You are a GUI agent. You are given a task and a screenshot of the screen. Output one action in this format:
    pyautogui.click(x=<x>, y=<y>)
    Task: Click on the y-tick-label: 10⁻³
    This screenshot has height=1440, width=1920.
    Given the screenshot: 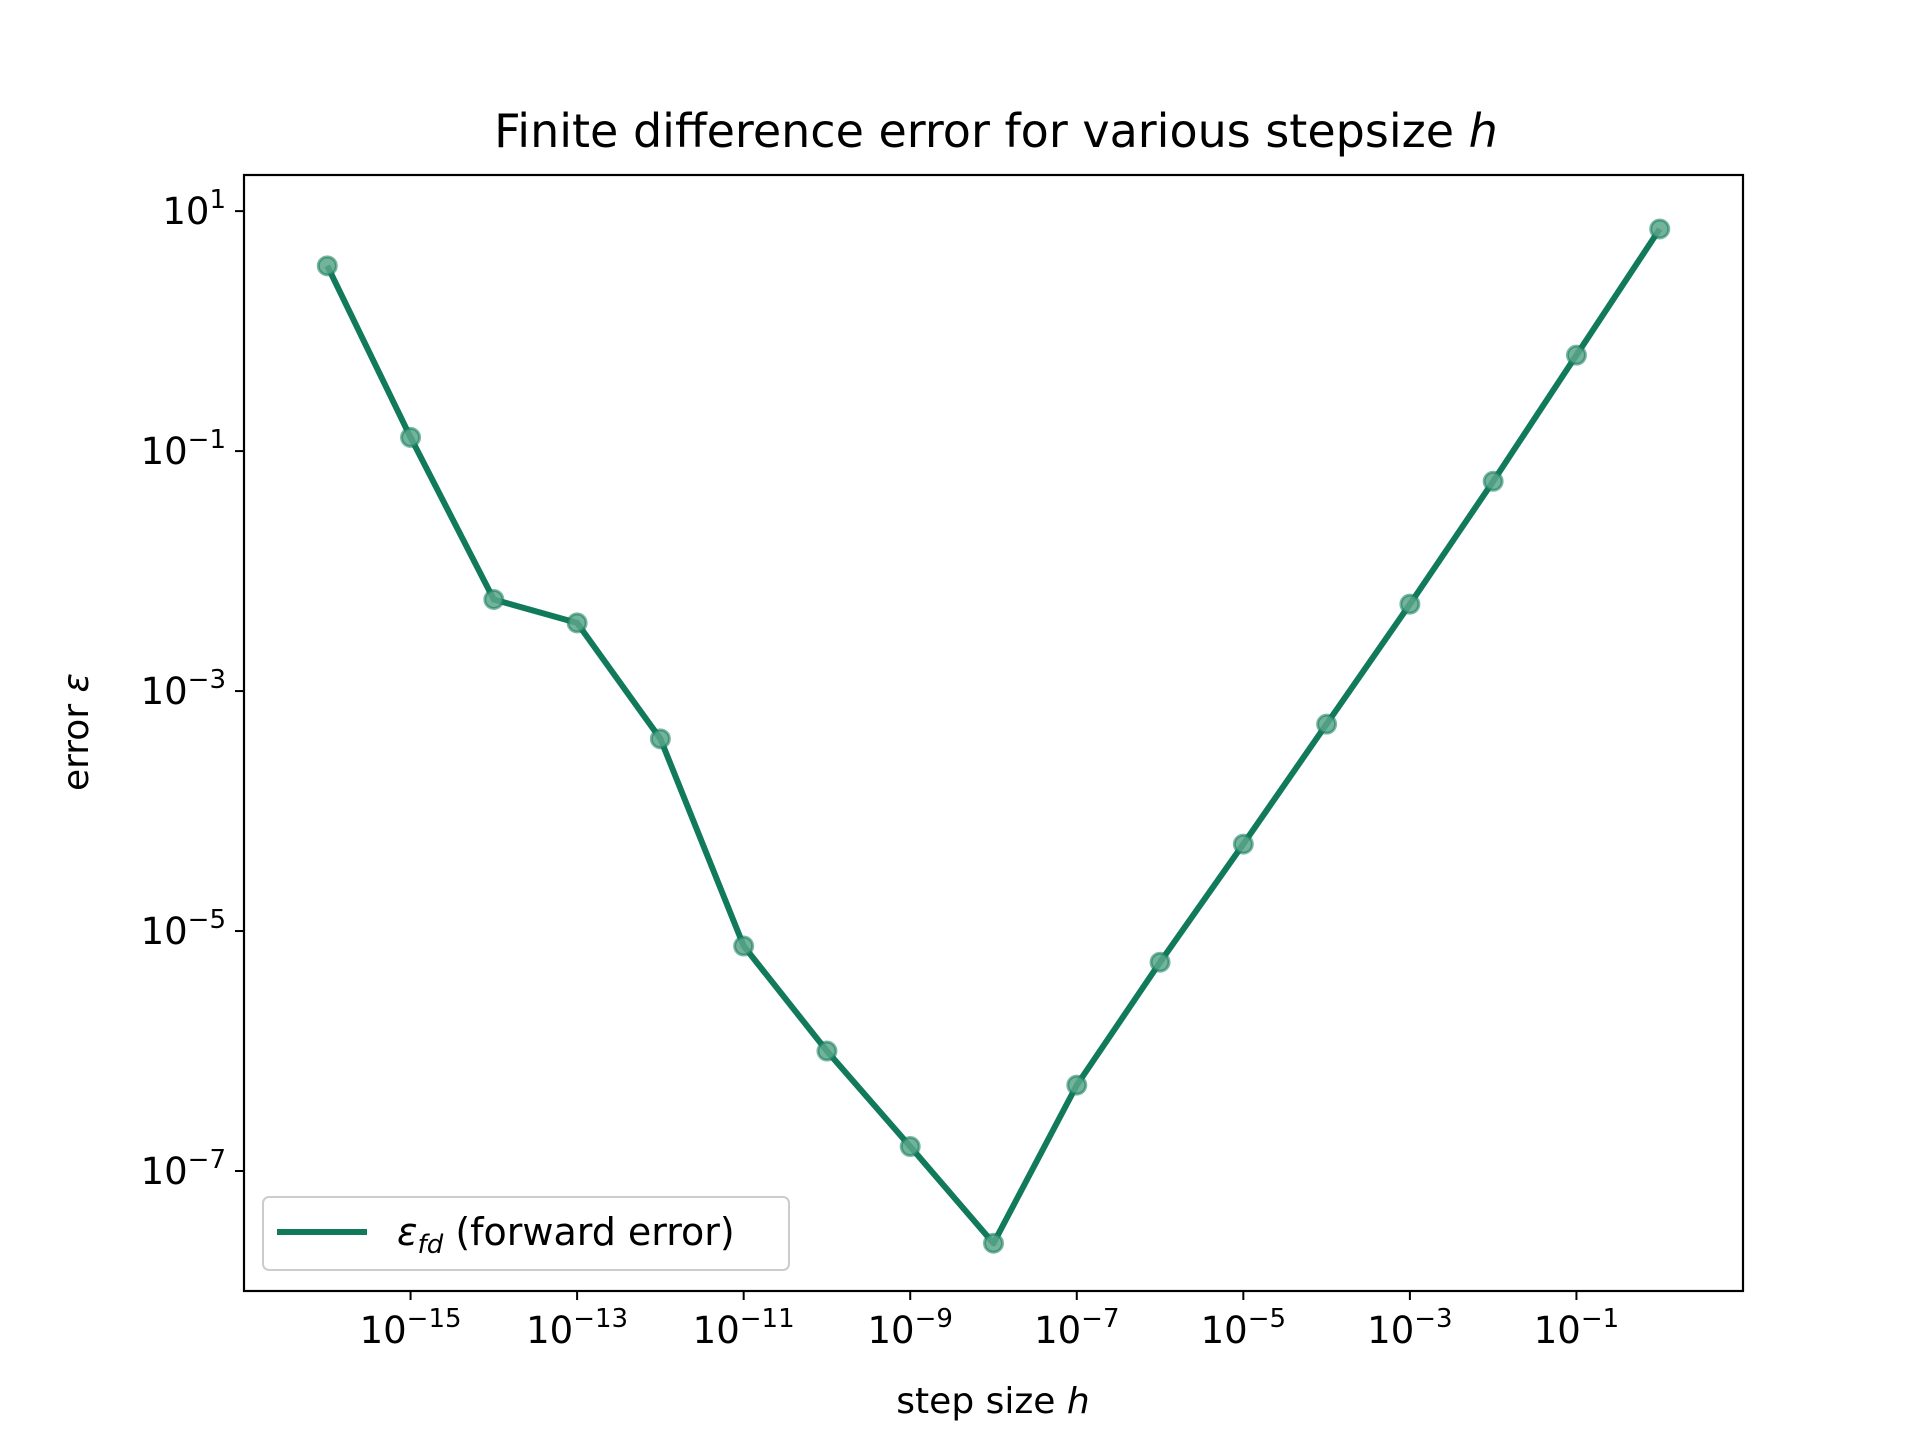 What is the action you would take?
    pyautogui.click(x=183, y=689)
    